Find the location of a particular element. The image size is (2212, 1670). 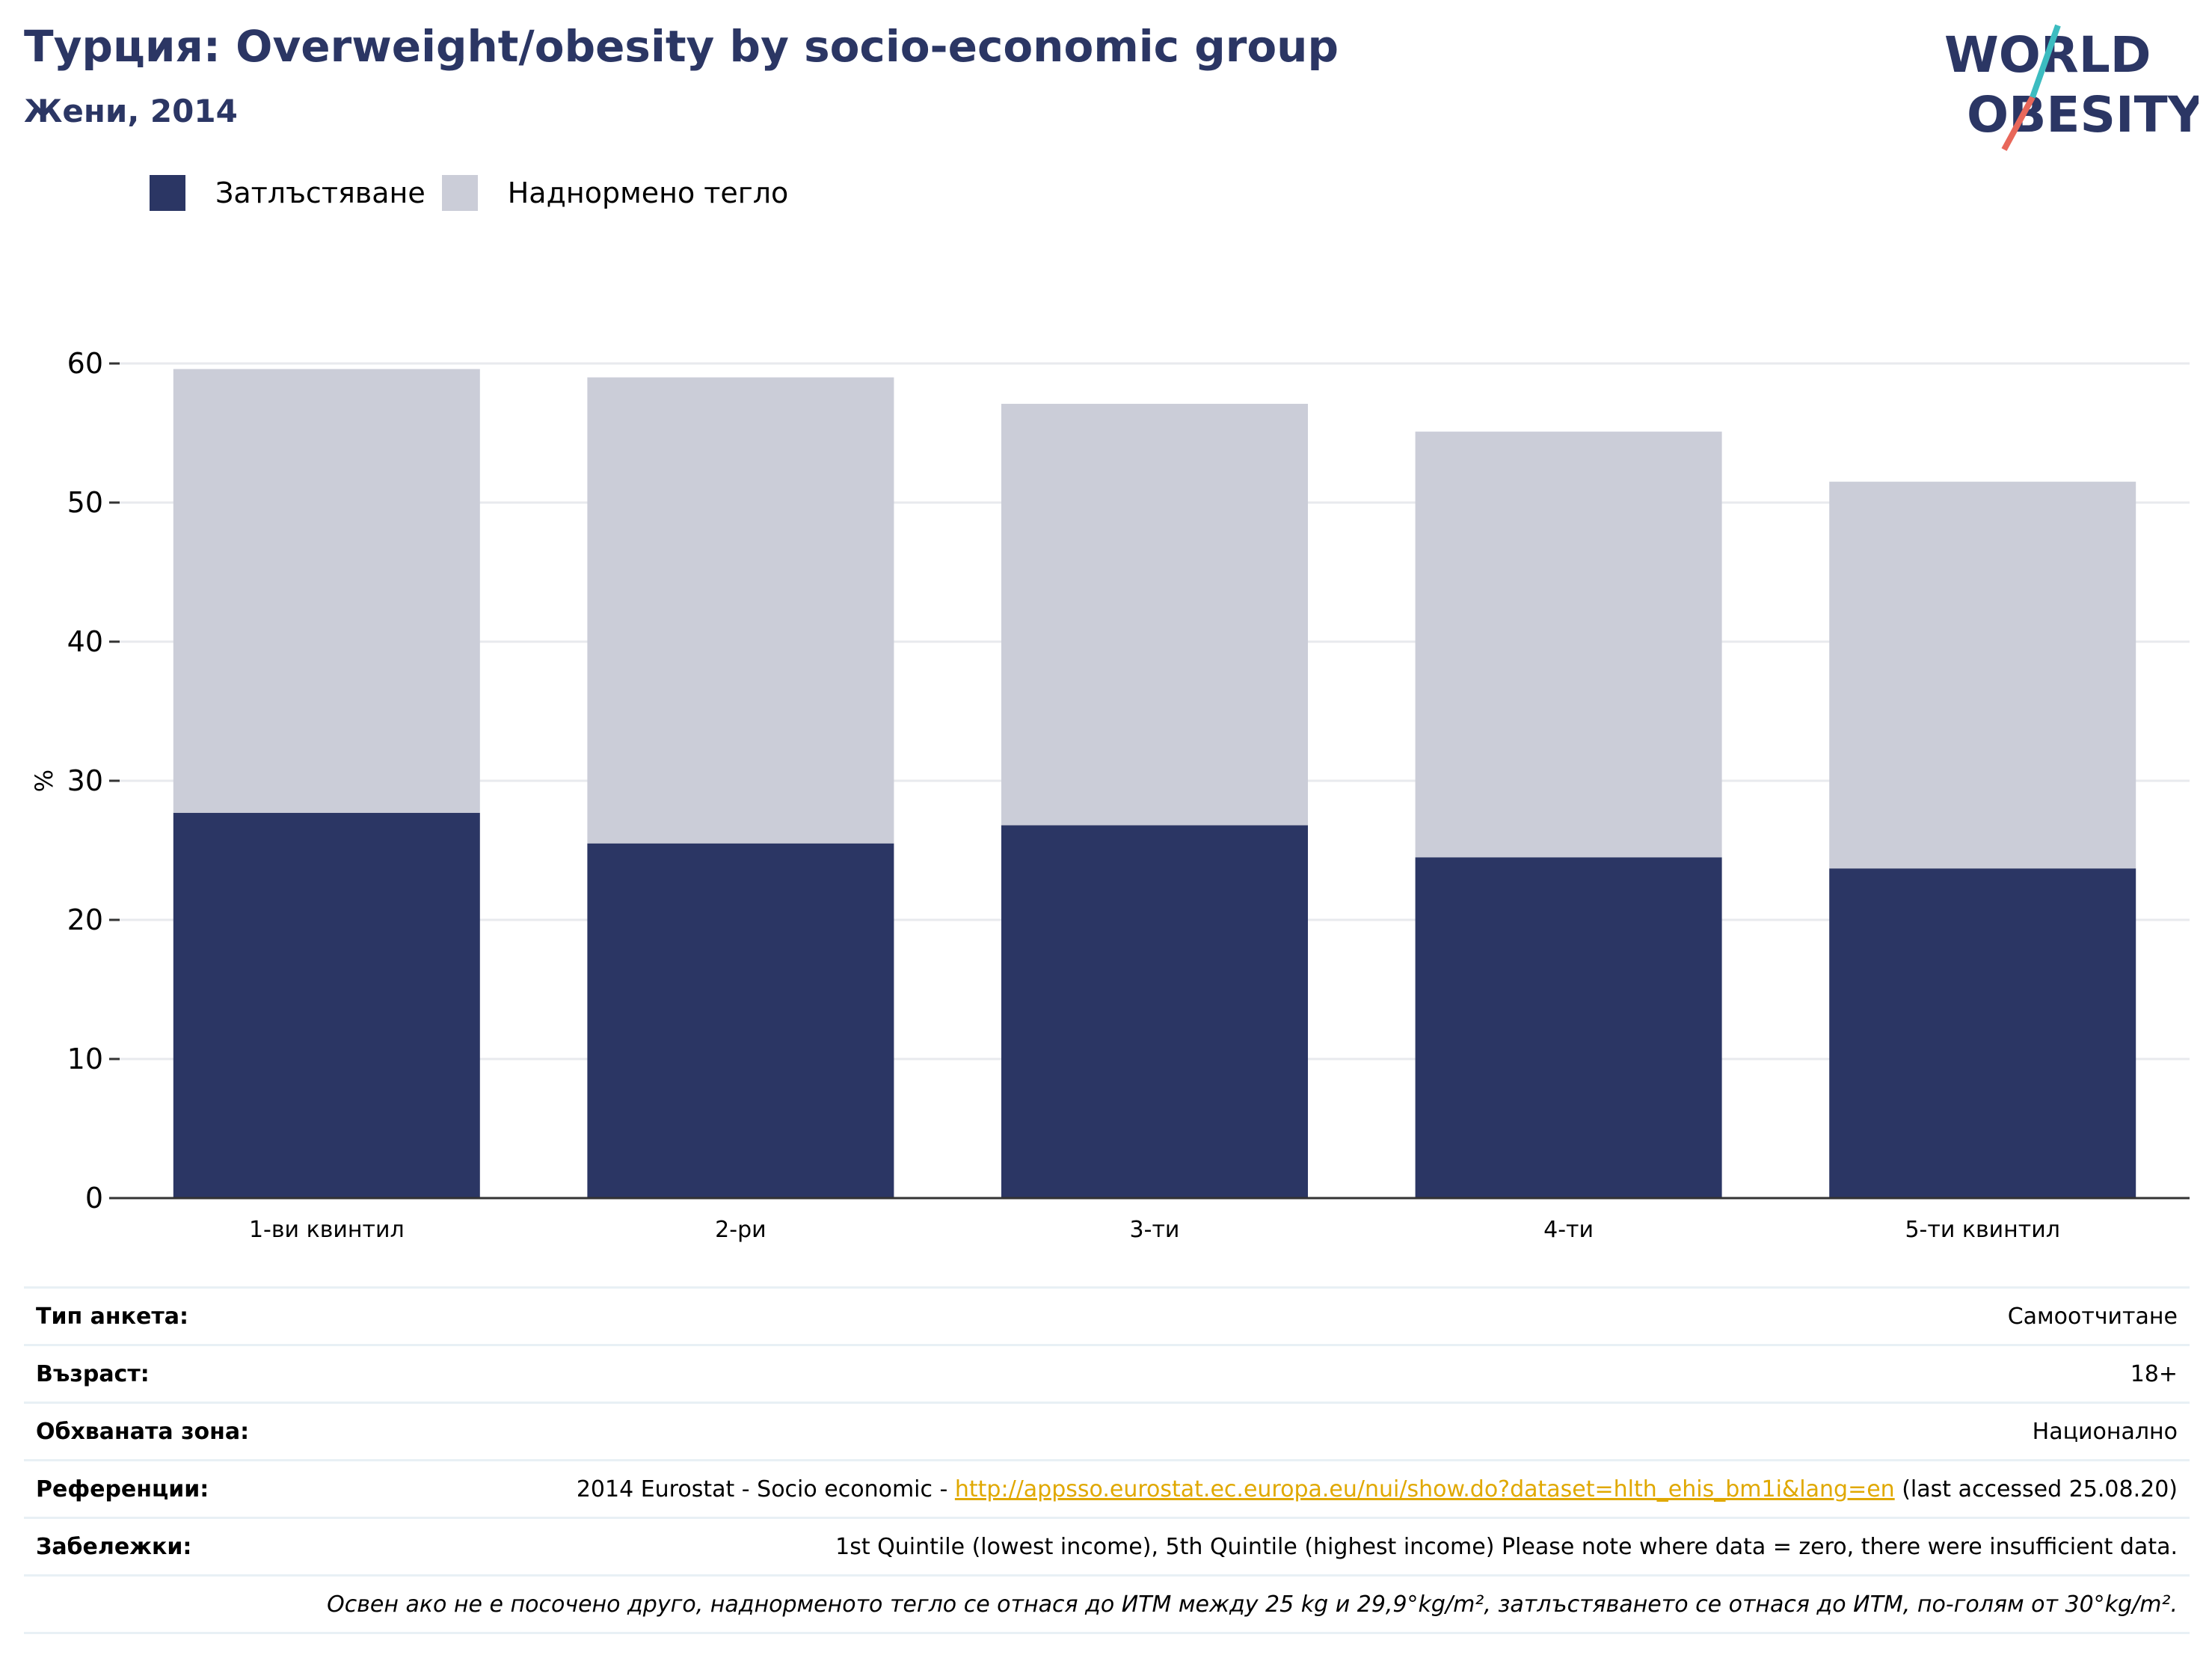

legend-item-overweight: Наднормено тегло is located at coordinates (615, 193).